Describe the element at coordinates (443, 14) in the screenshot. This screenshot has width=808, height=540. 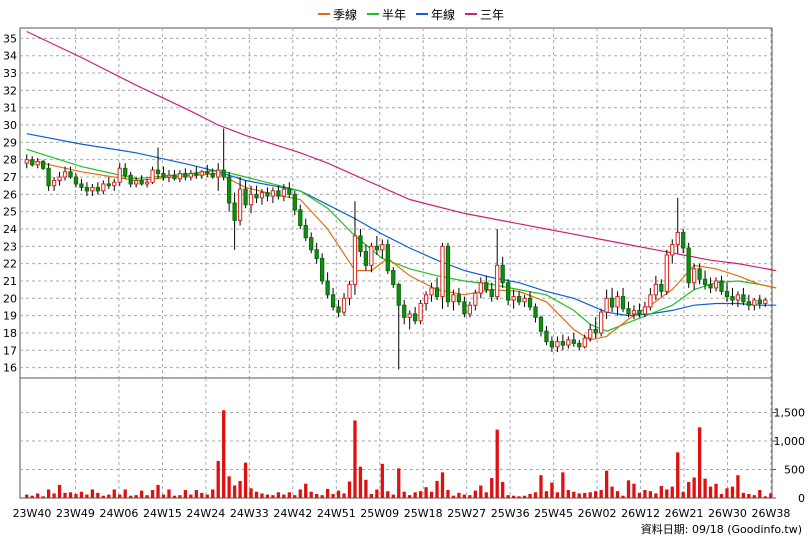
I see `legend-label-year: 年線` at that location.